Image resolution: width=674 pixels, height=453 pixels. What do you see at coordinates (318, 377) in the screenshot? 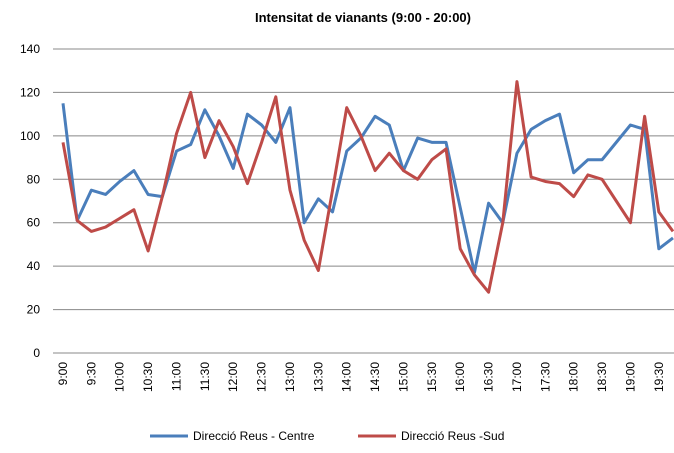
I see `x-tick-label: 13:30` at bounding box center [318, 377].